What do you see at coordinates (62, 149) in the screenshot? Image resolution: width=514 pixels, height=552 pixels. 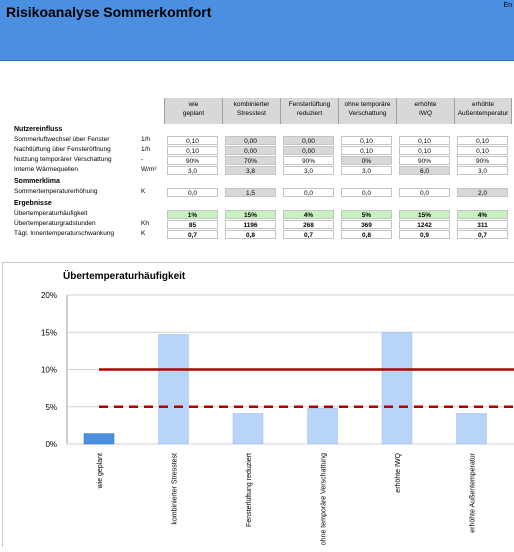 I see `row-label: Nachtlüftung über Fensteröffnung` at bounding box center [62, 149].